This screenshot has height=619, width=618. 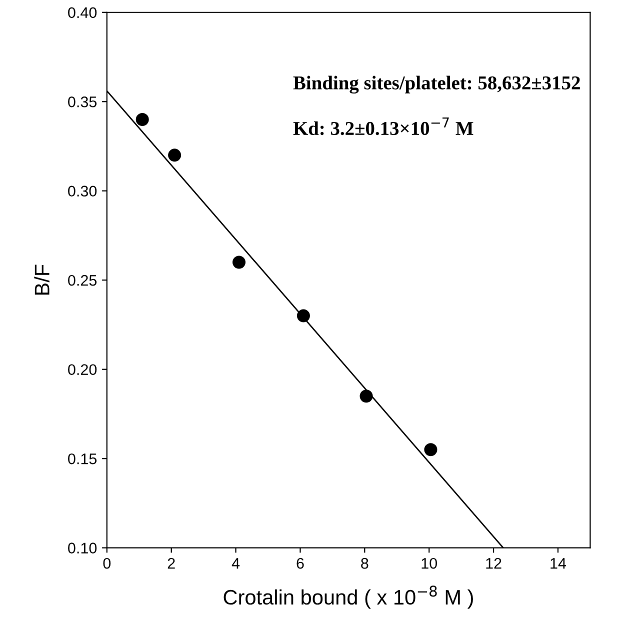 I want to click on x-tick-label: 10, so click(x=429, y=563).